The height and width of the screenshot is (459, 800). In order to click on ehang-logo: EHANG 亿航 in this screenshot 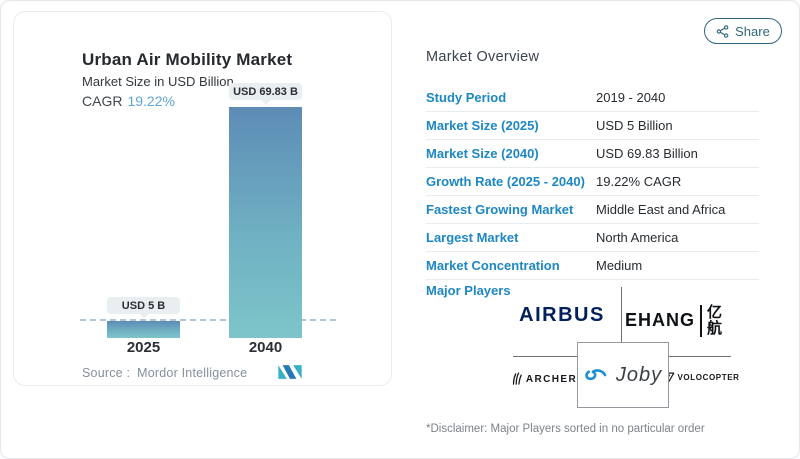, I will do `click(681, 321)`.